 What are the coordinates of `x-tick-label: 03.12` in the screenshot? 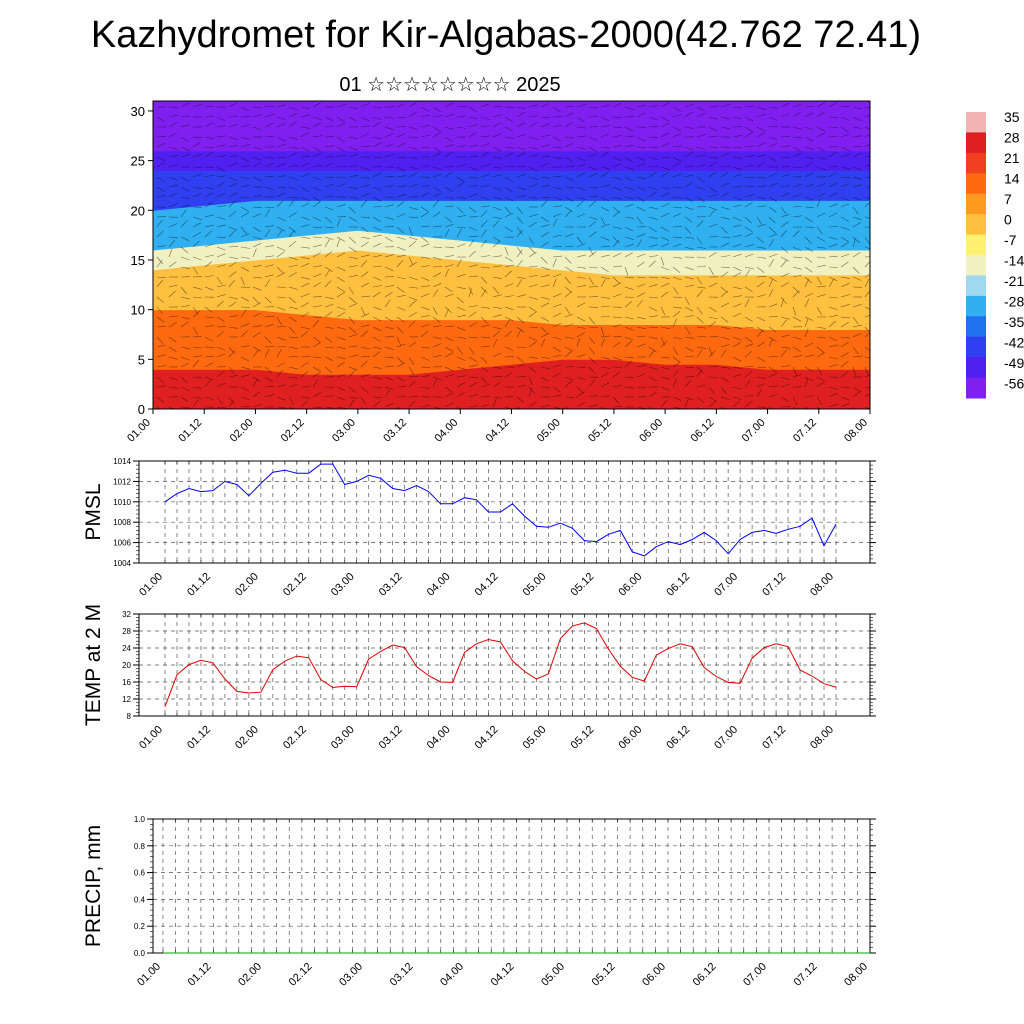 It's located at (402, 975).